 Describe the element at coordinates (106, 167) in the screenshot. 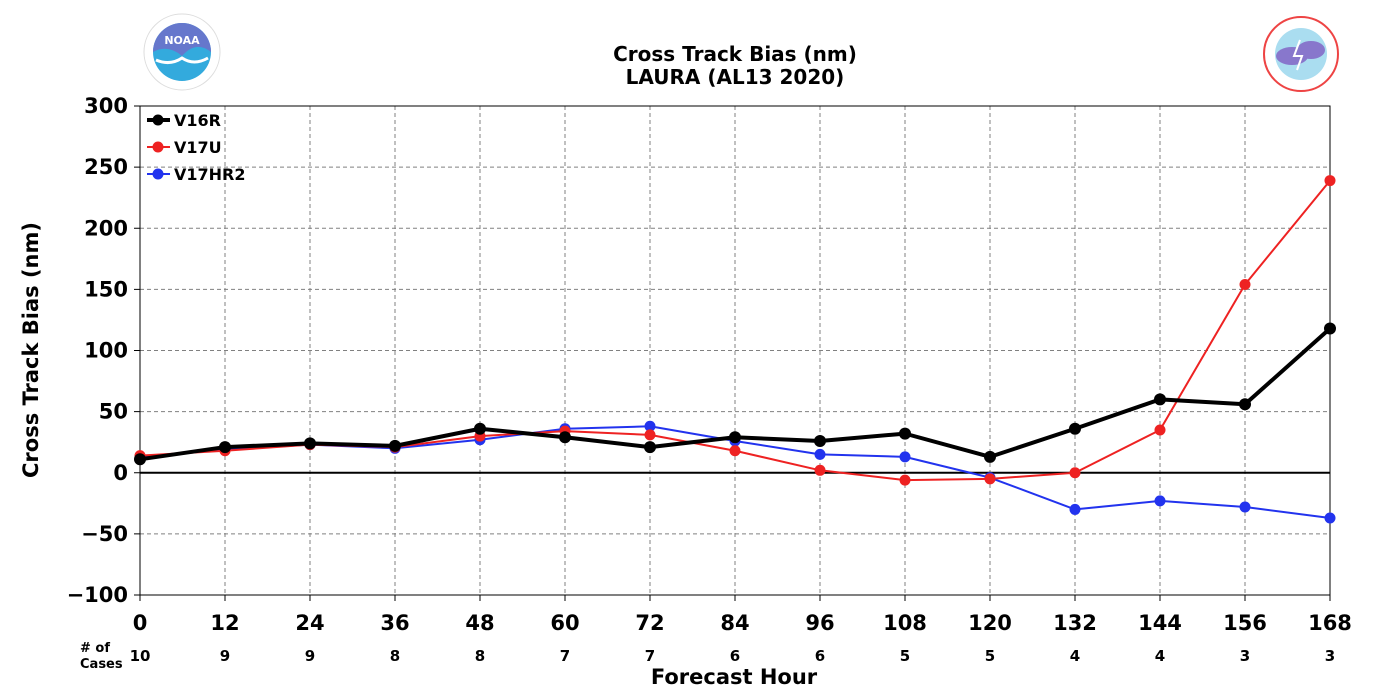

I see `y-tick-label: 250` at that location.